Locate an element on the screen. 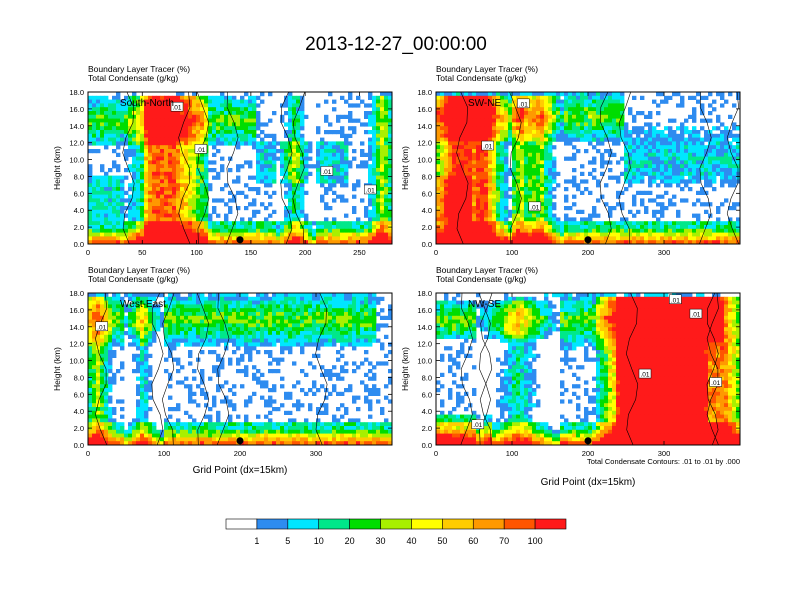 The height and width of the screenshot is (612, 792). colorbar-label: 1 is located at coordinates (256, 541).